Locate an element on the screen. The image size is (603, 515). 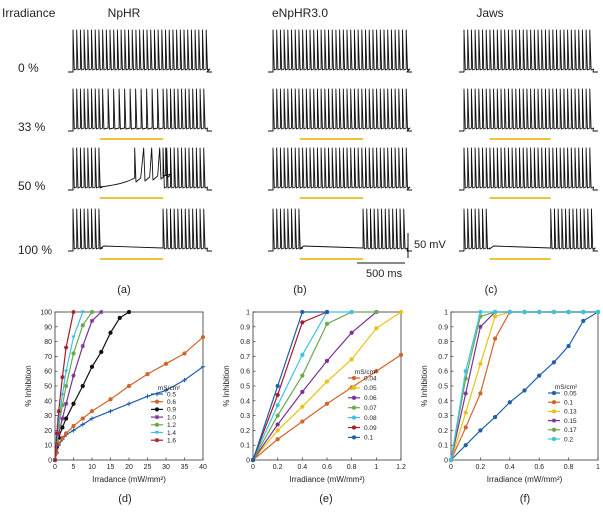
y-tick-label: 70 is located at coordinates (48, 357).